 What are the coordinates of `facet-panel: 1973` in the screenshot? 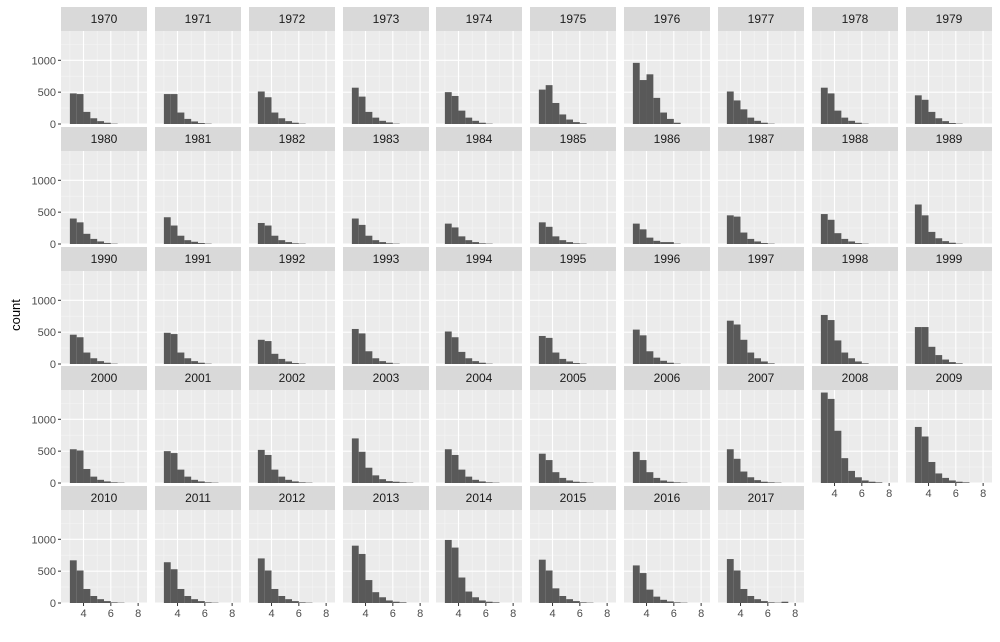 It's located at (386, 66).